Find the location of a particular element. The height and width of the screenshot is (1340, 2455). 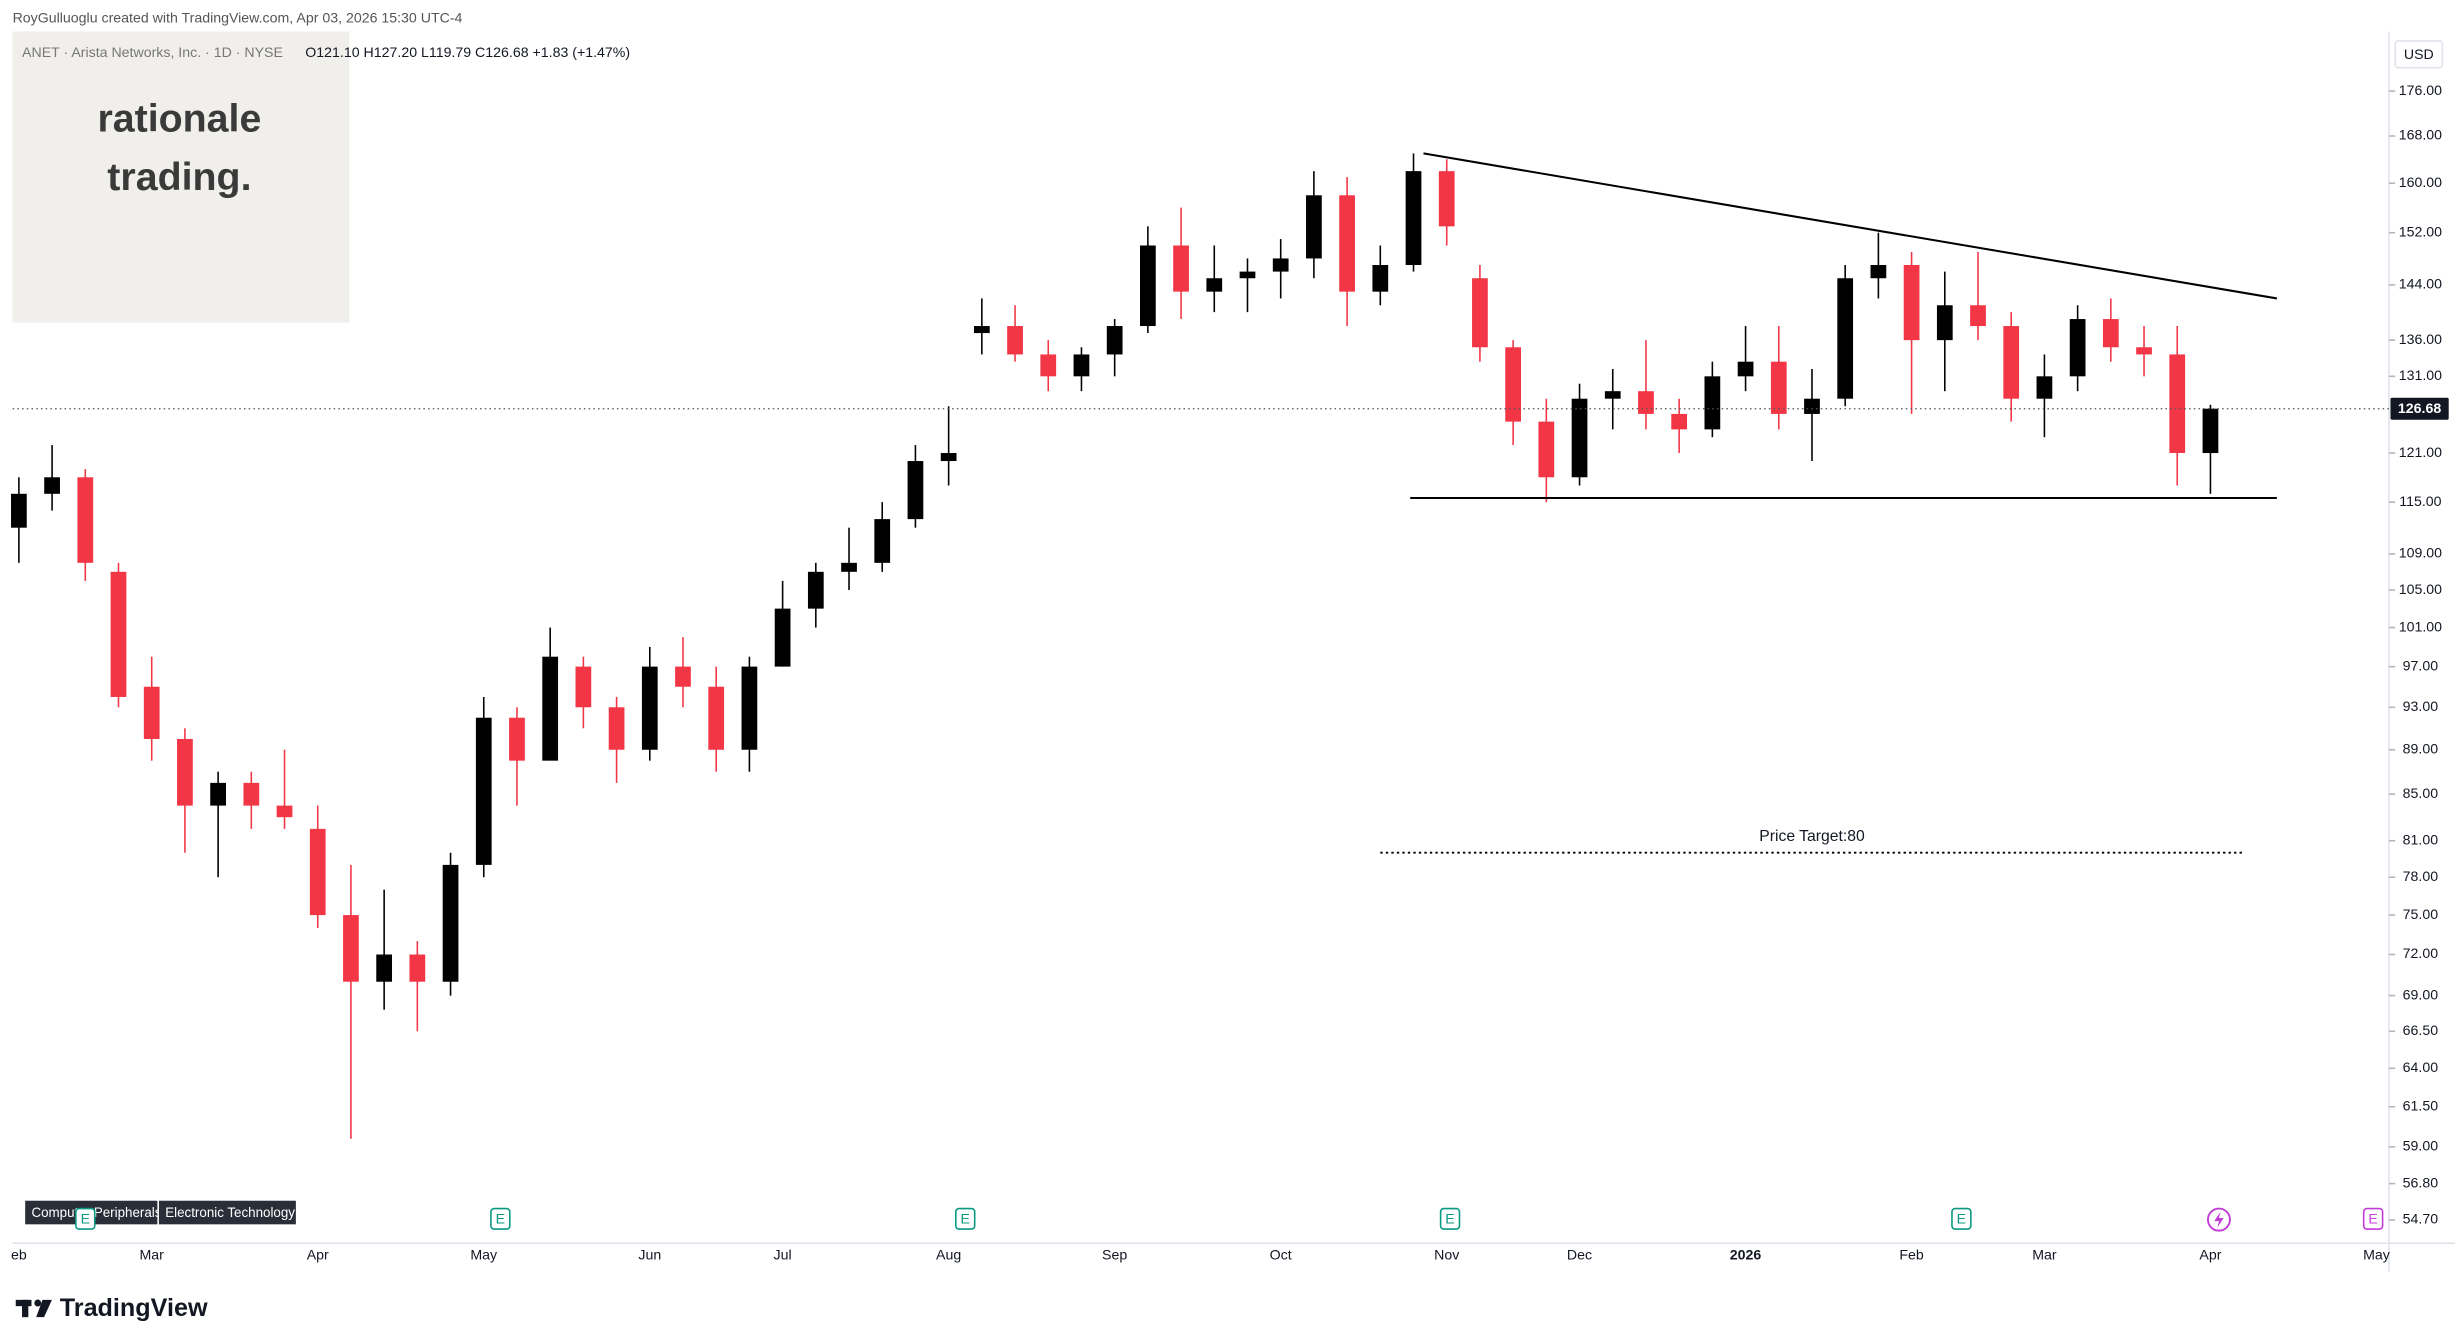

y-tick-label: 160.00 is located at coordinates (2420, 183).